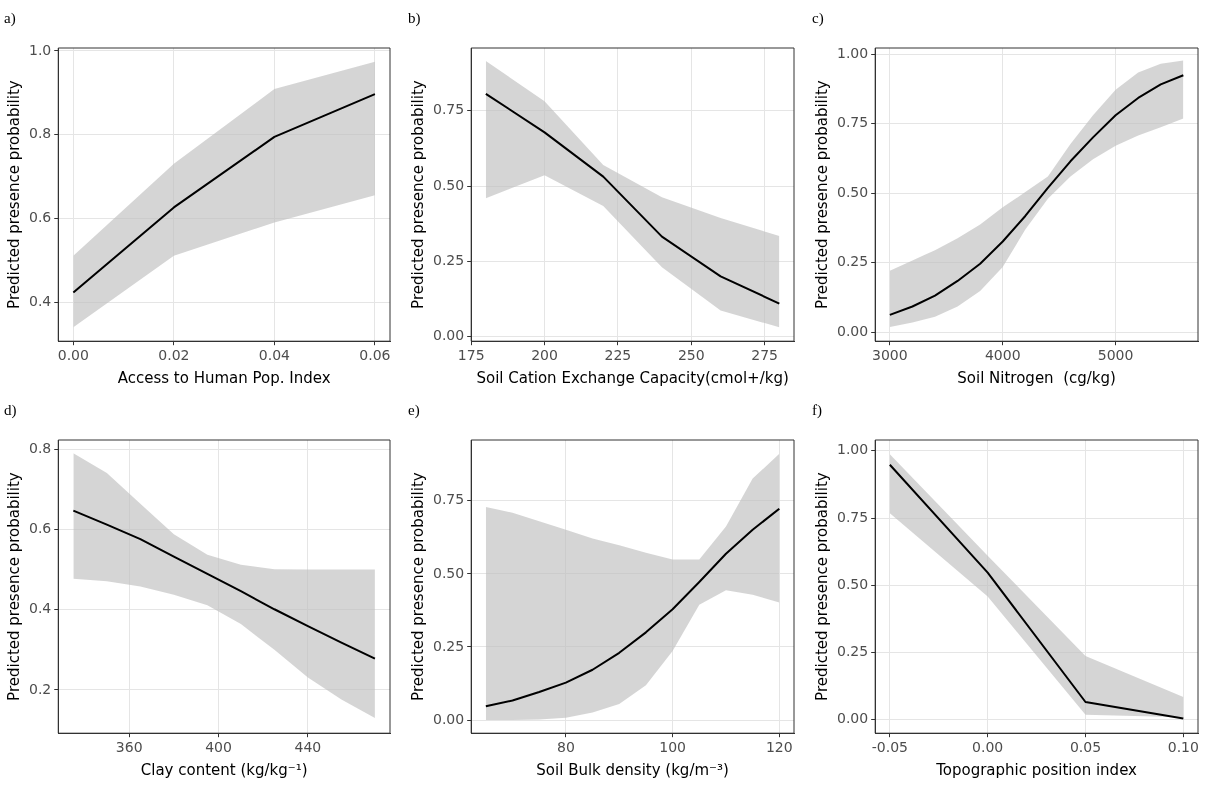  What do you see at coordinates (218, 747) in the screenshot?
I see `x-tick-label: 400` at bounding box center [218, 747].